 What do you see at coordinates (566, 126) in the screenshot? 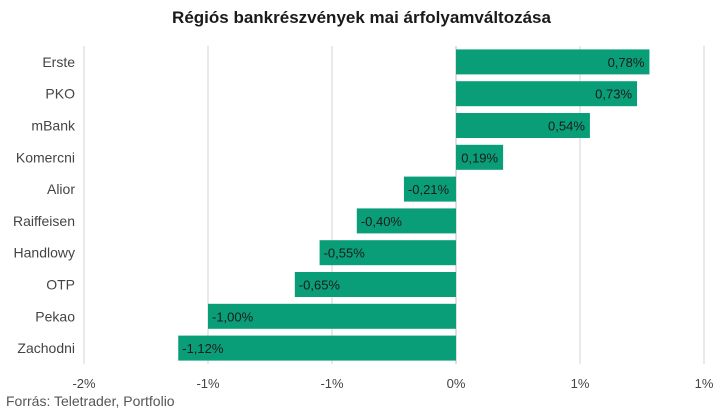
I see `data-label: 0,54%` at bounding box center [566, 126].